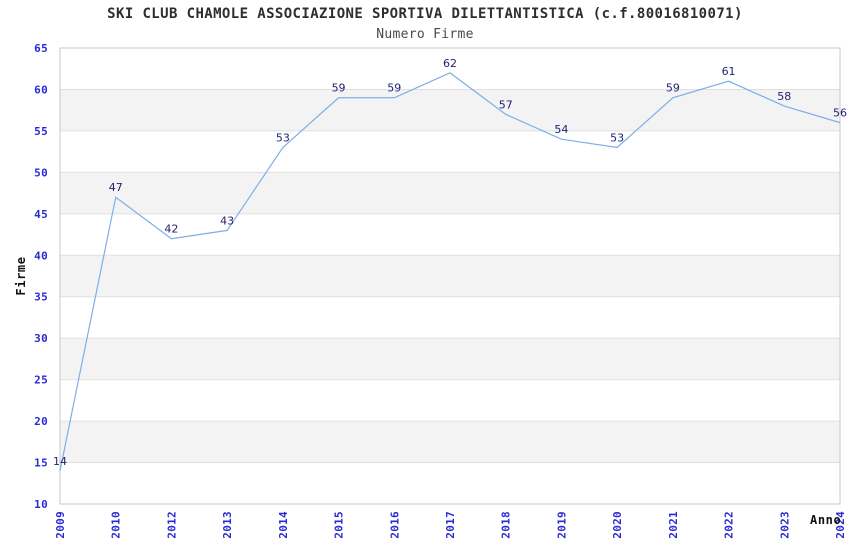 The height and width of the screenshot is (550, 850). What do you see at coordinates (41, 463) in the screenshot?
I see `y-tick-label: 15` at bounding box center [41, 463].